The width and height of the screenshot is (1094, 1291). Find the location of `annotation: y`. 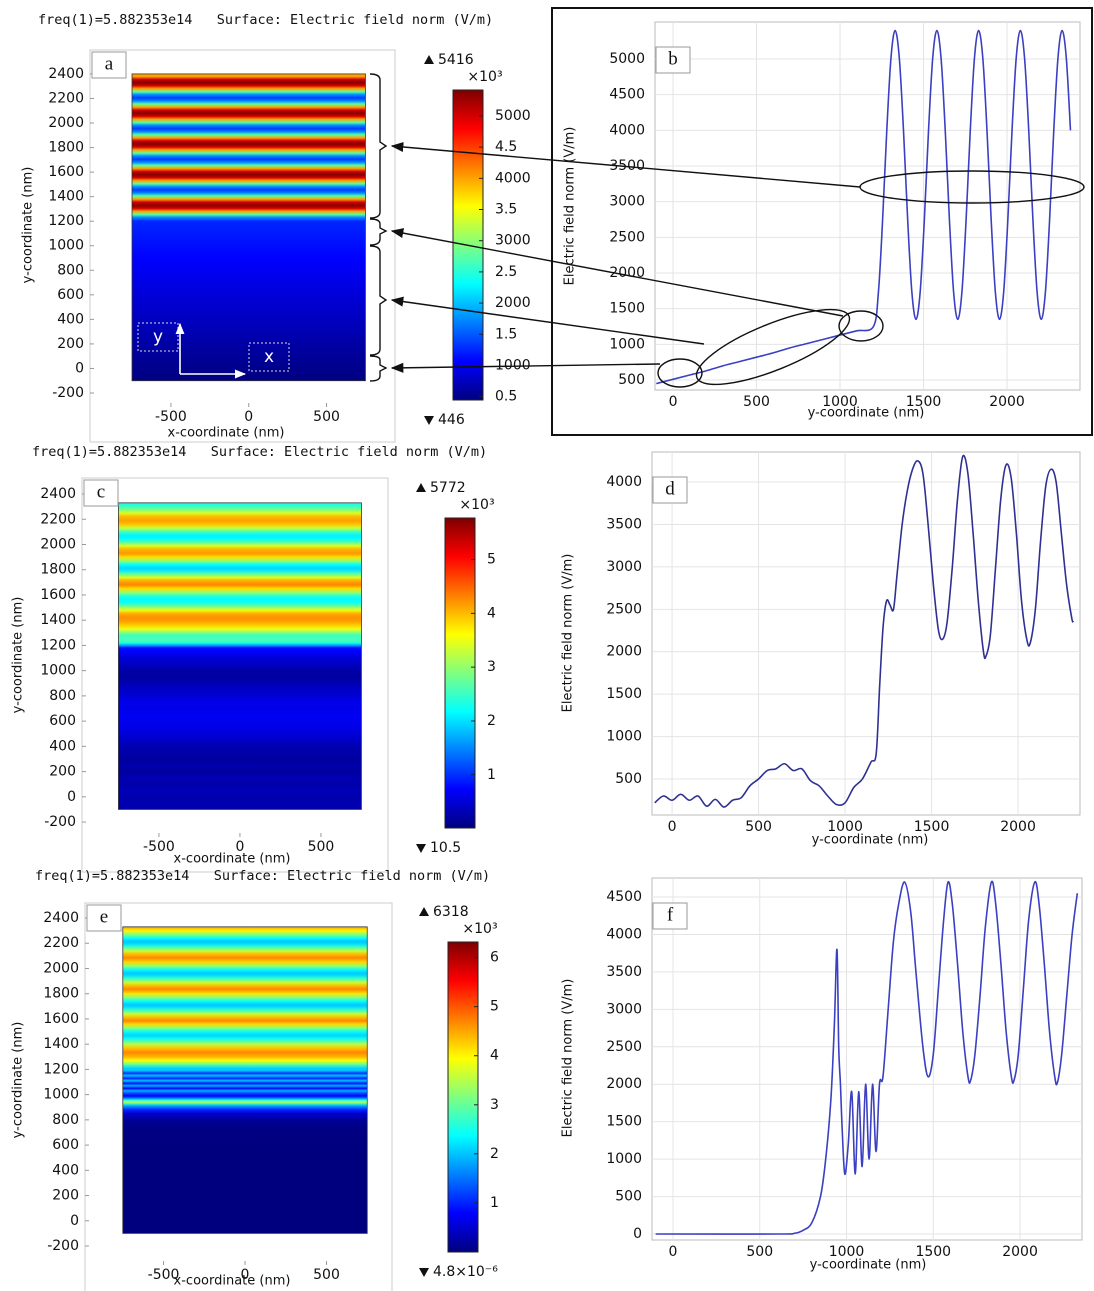

annotation: y is located at coordinates (158, 337).